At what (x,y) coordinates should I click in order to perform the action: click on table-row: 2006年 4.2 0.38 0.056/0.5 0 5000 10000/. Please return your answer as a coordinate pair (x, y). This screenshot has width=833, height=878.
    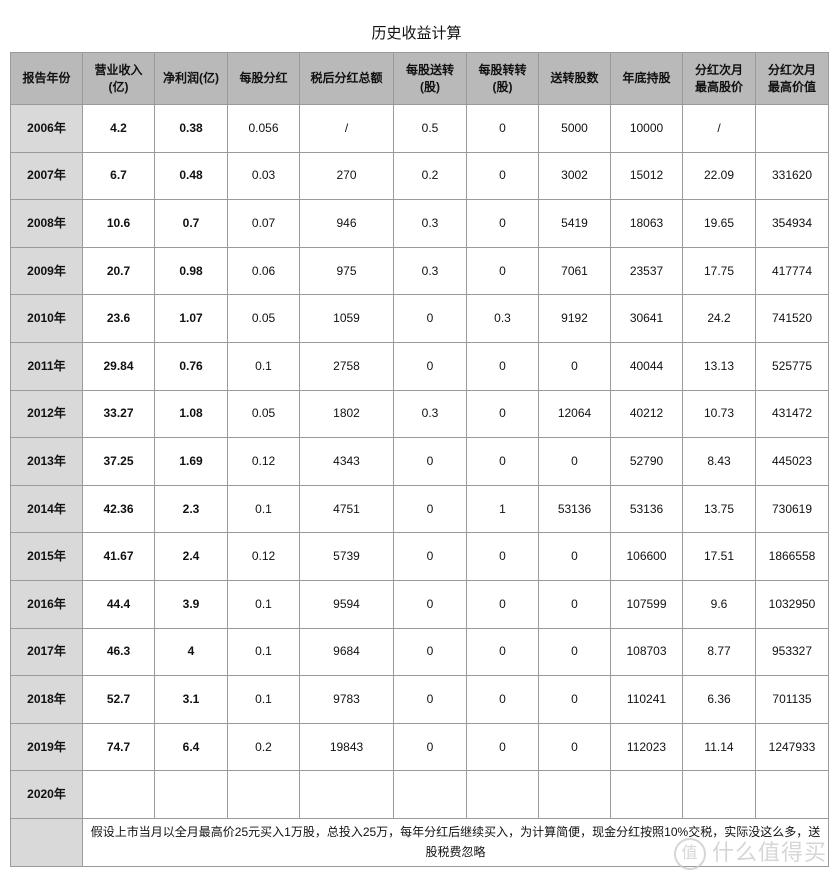
    Looking at the image, I should click on (419, 128).